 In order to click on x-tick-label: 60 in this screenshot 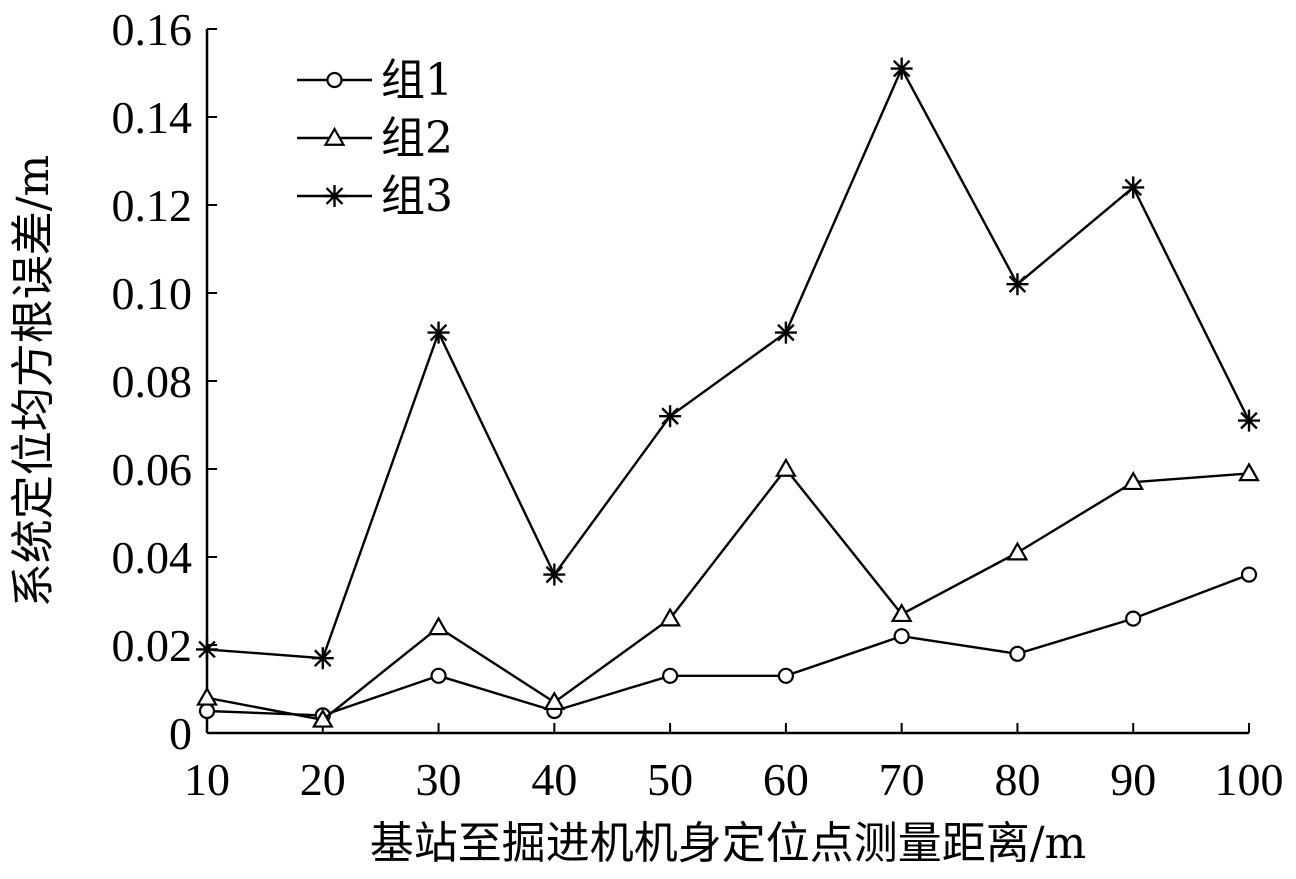, I will do `click(786, 779)`.